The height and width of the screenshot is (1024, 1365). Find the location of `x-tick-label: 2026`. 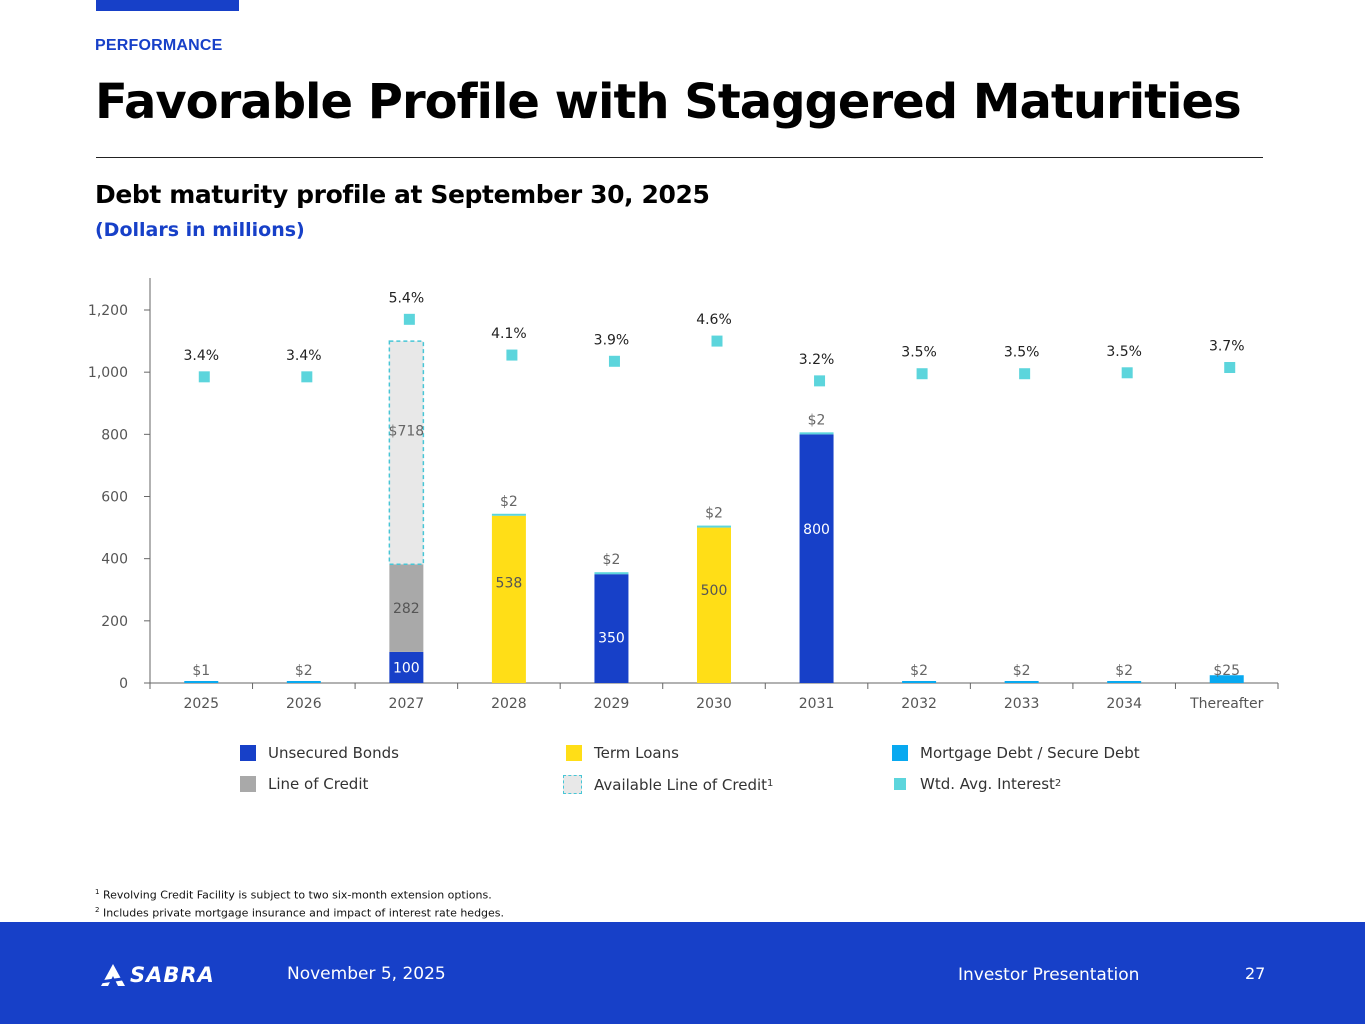

x-tick-label: 2026 is located at coordinates (304, 704).